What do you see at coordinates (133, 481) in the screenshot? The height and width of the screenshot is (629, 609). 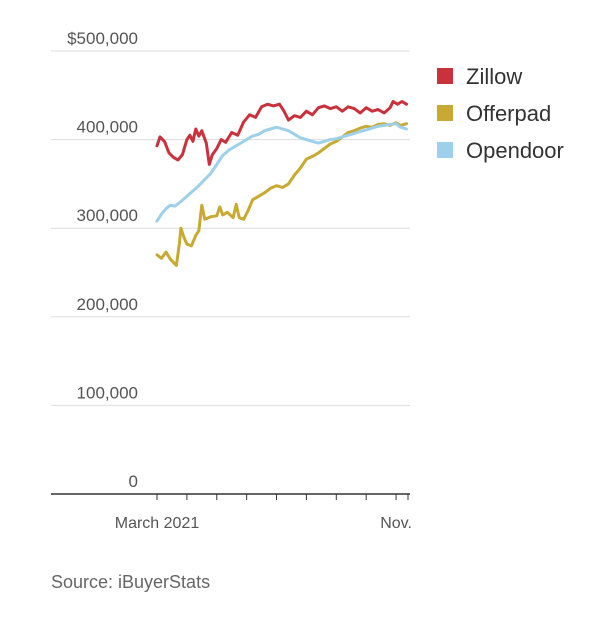 I see `y-tick-label: 0` at bounding box center [133, 481].